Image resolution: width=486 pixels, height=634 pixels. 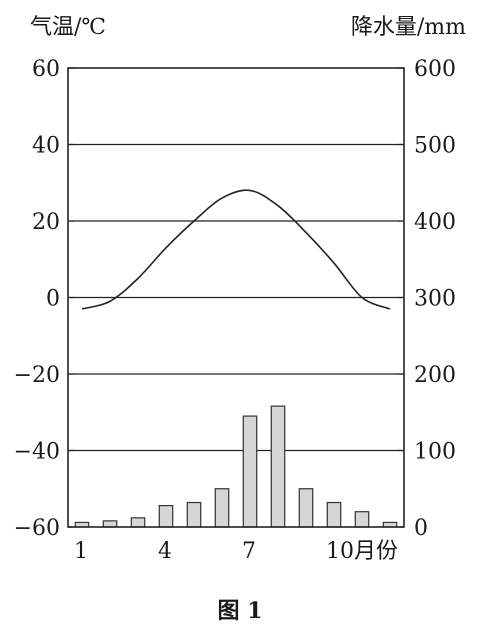 I want to click on left-tick-label: 60, so click(x=46, y=69).